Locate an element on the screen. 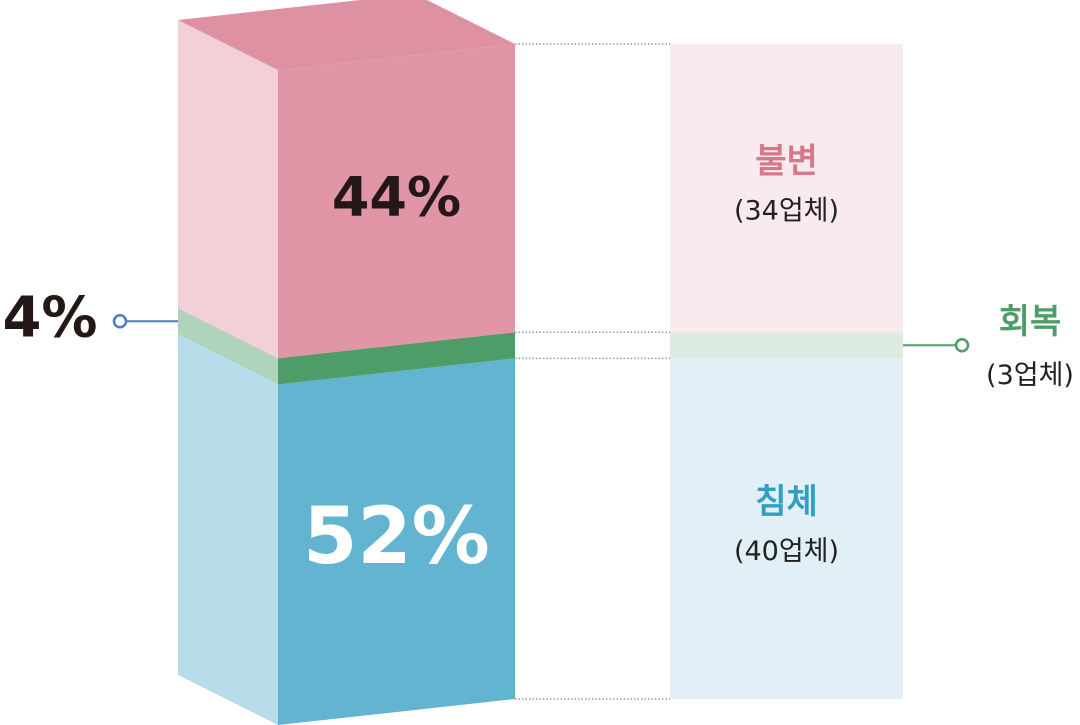 The image size is (1080, 725). value-label: 52% is located at coordinates (396, 537).